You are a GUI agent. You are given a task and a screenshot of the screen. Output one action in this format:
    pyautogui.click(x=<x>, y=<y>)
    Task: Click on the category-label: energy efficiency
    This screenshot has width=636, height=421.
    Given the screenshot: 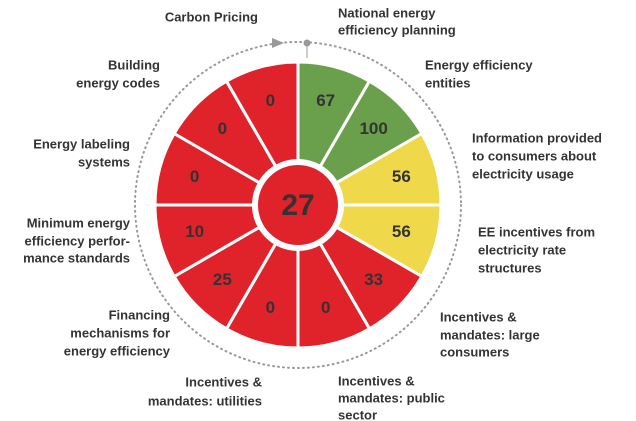 What is the action you would take?
    pyautogui.click(x=117, y=350)
    